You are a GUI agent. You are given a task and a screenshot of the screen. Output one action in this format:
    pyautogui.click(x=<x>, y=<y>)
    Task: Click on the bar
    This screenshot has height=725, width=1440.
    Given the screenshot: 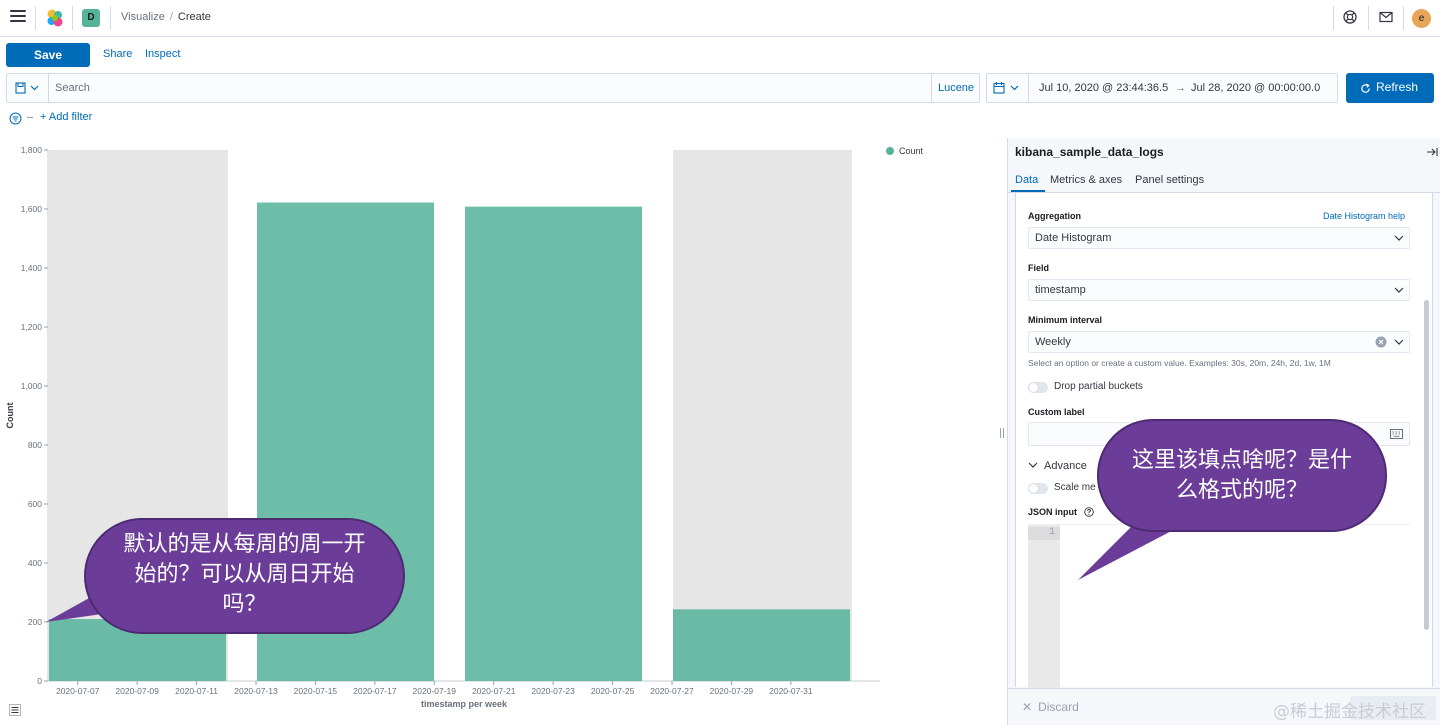 What is the action you would take?
    pyautogui.click(x=761, y=645)
    